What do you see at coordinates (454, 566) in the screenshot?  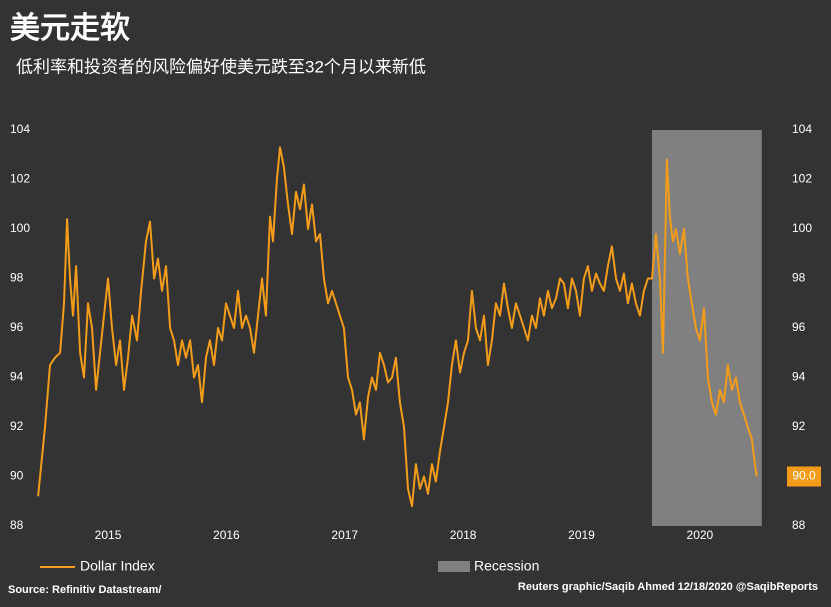 I see `legend-swatch` at bounding box center [454, 566].